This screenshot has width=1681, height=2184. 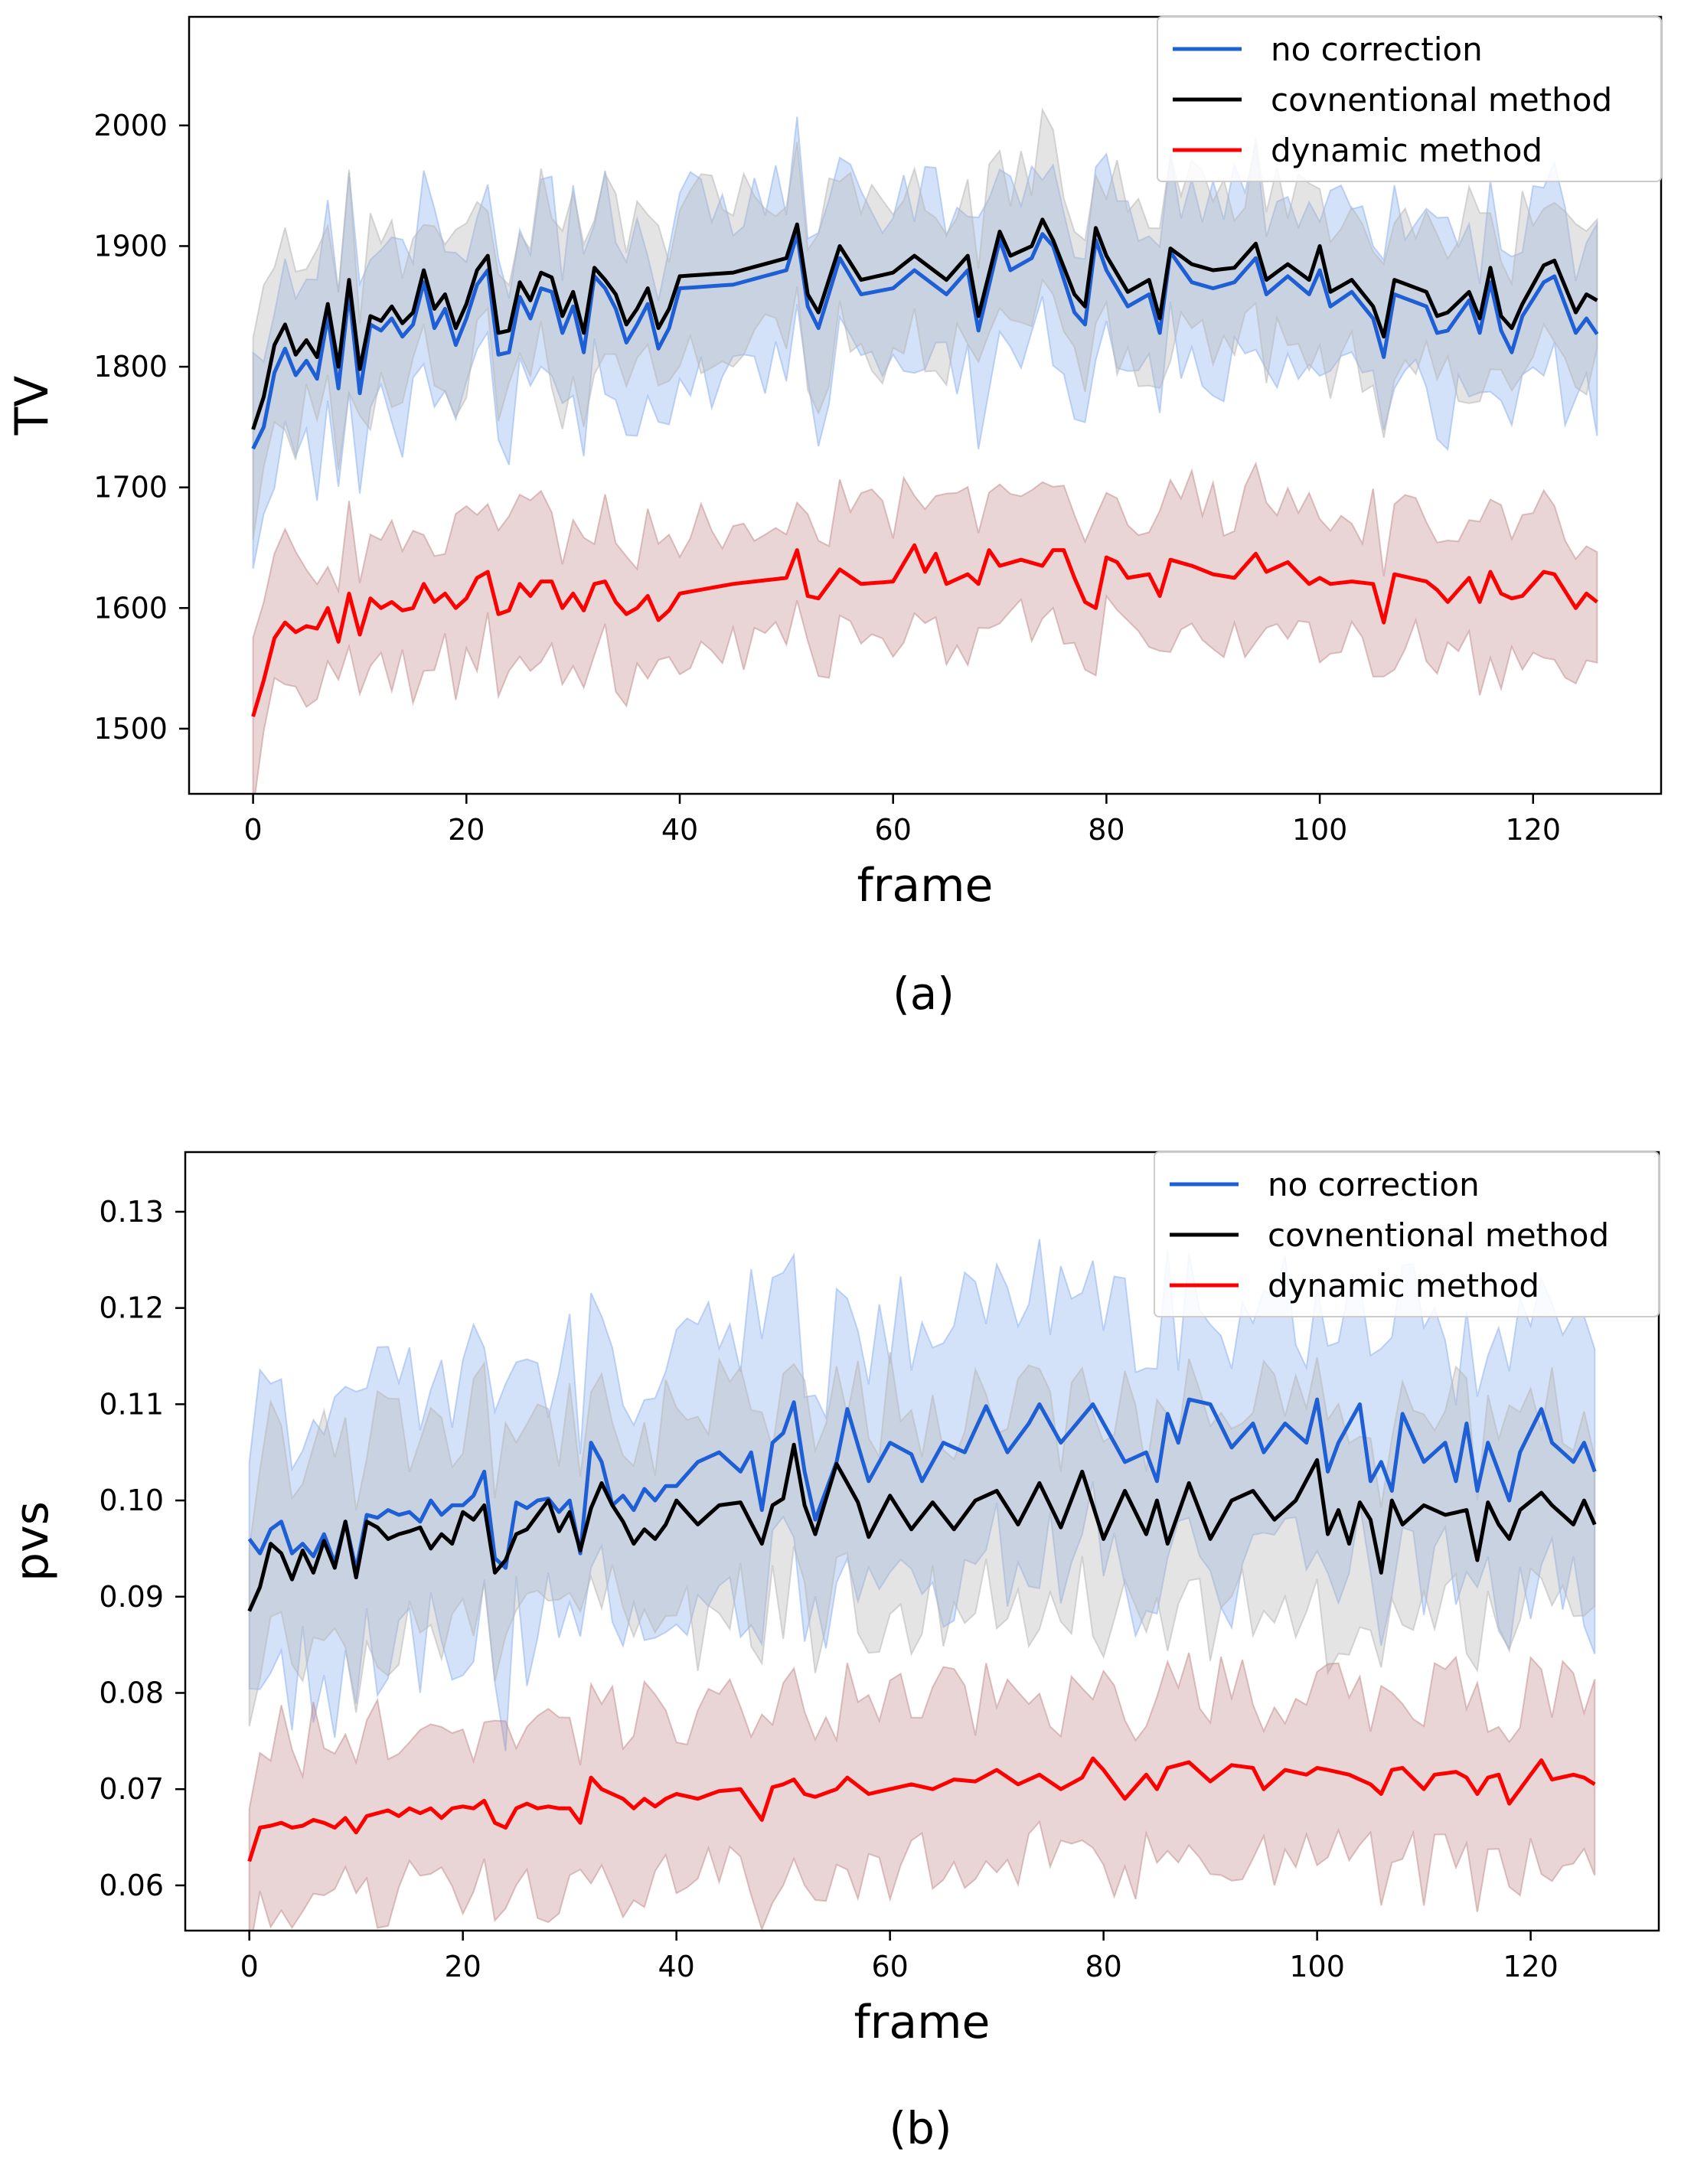 I want to click on y-tick-label: 0.12, so click(x=131, y=1308).